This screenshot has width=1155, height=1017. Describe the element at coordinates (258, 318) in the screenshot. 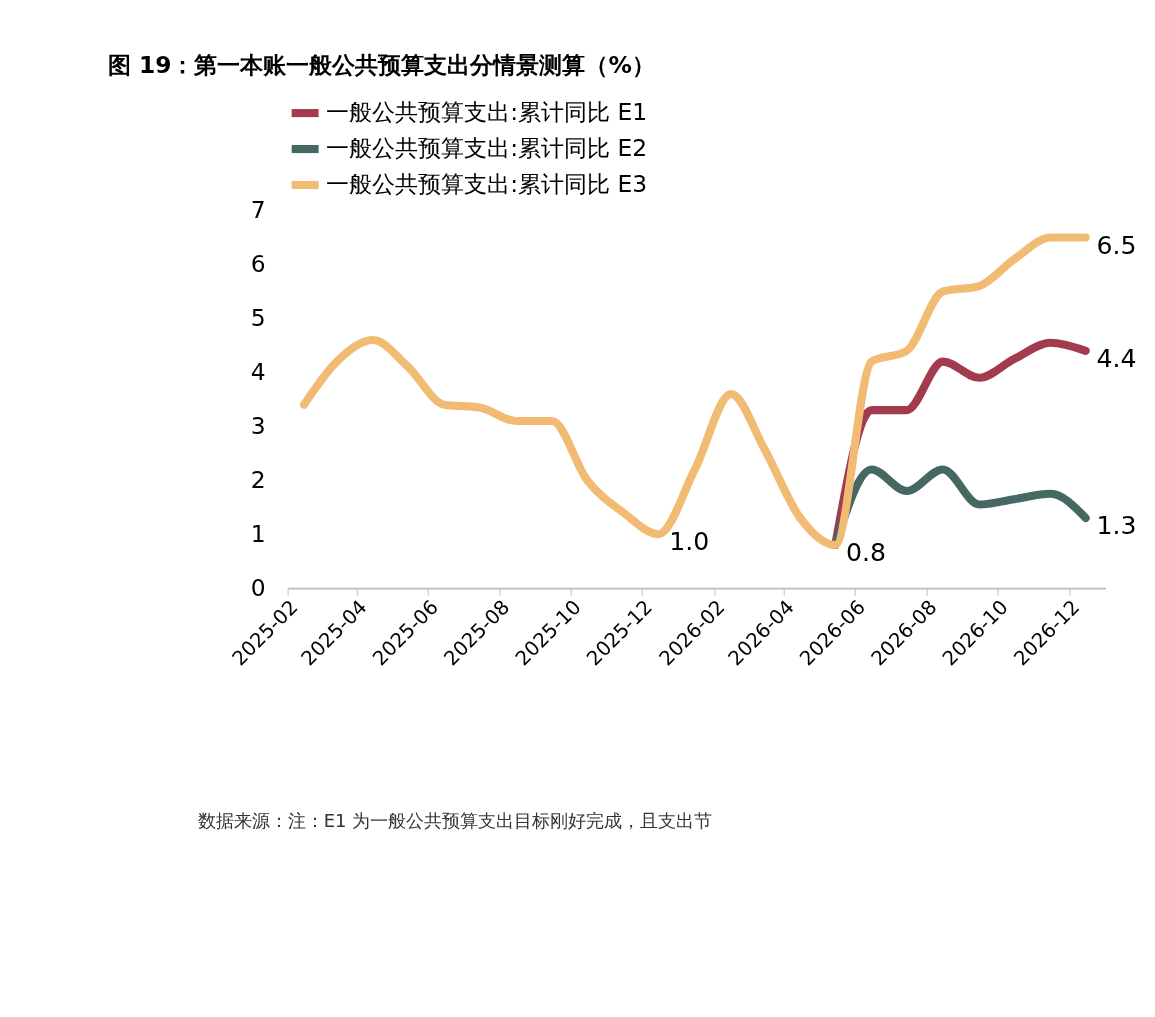

I see `y-tick-label: 5` at that location.